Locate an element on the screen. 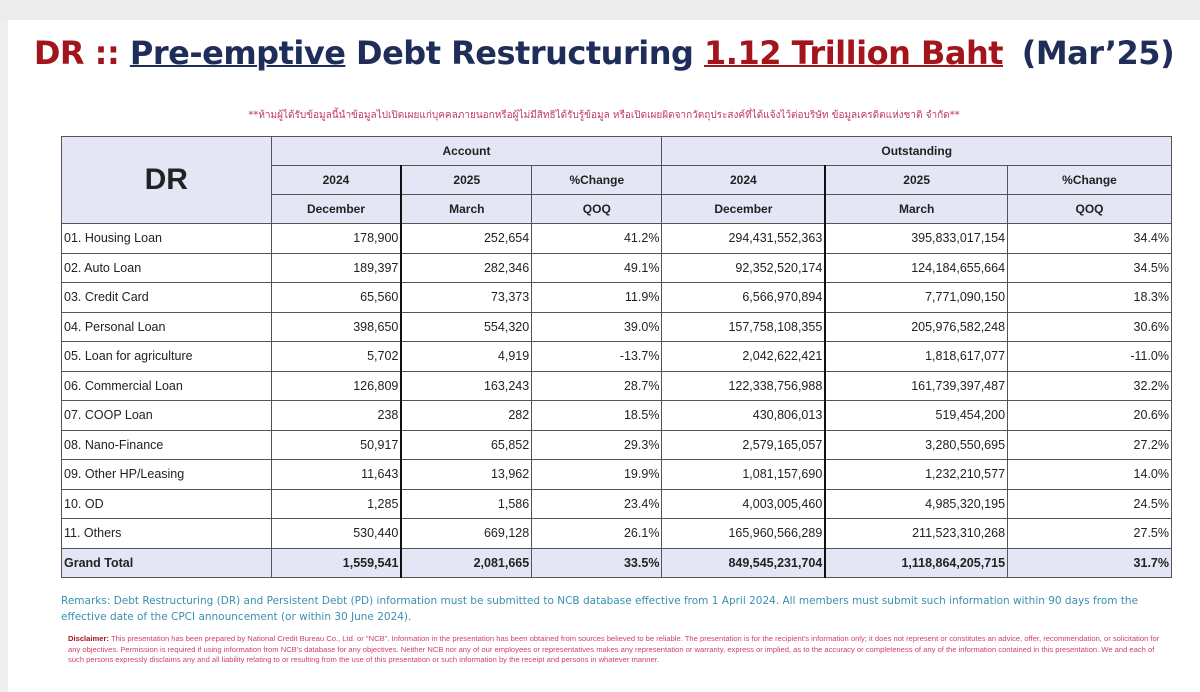 This screenshot has width=1200, height=692. outstanding-mar: 1,232,210,577 is located at coordinates (916, 474).